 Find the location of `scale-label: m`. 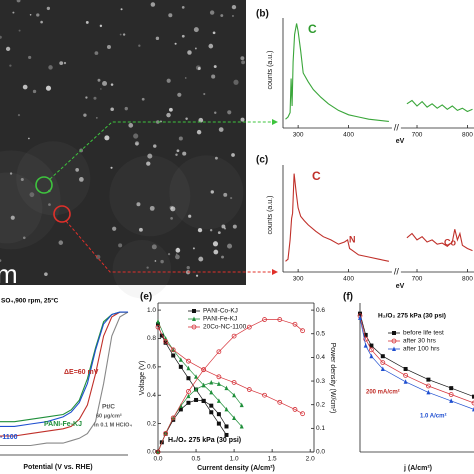

scale-label: m is located at coordinates (9, 274).